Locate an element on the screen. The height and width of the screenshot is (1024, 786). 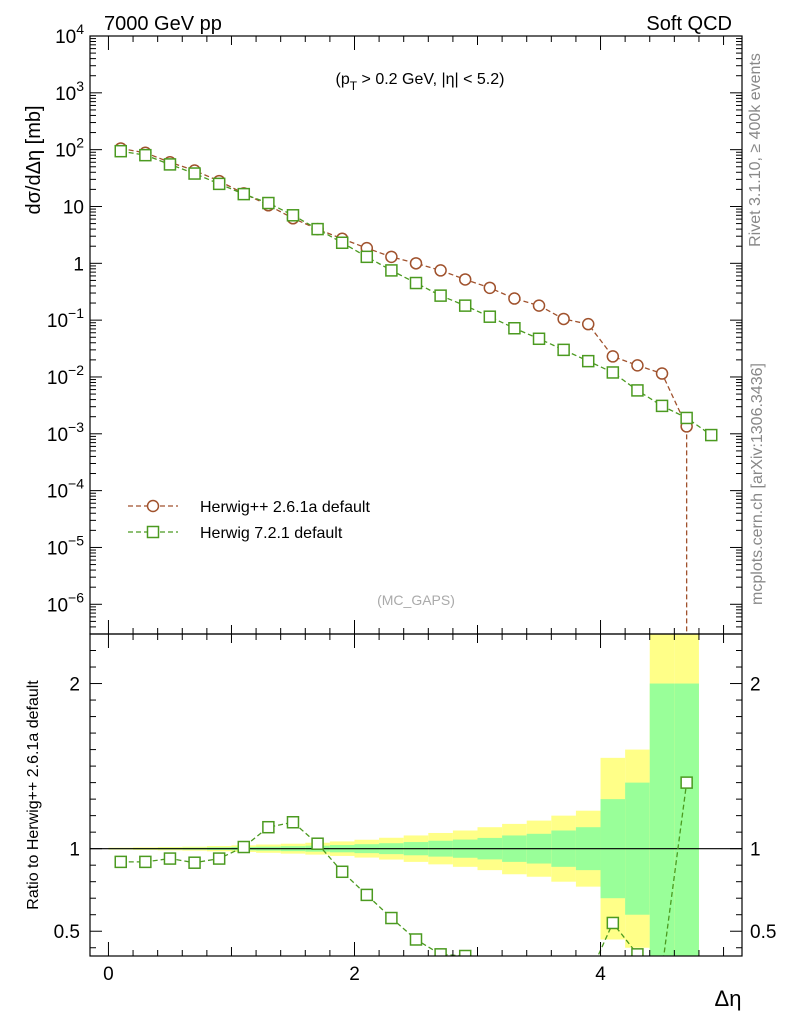
header-left: 7000 GeV pp is located at coordinates (163, 24).